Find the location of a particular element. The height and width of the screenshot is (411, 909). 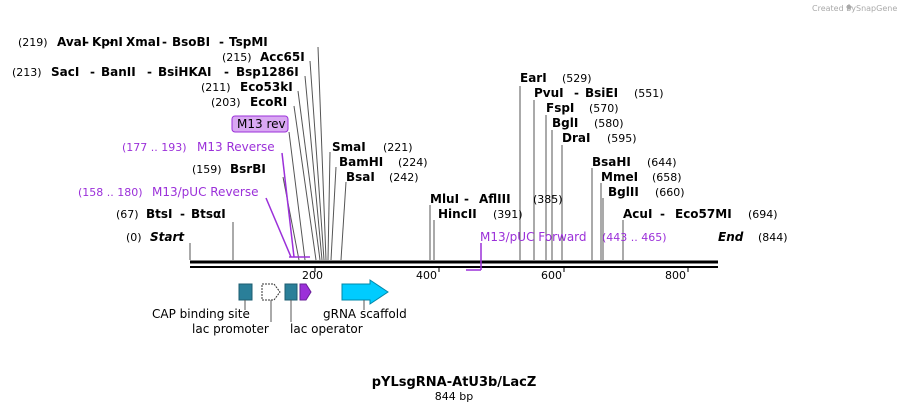

credit-text: Created by is located at coordinates (834, 8).